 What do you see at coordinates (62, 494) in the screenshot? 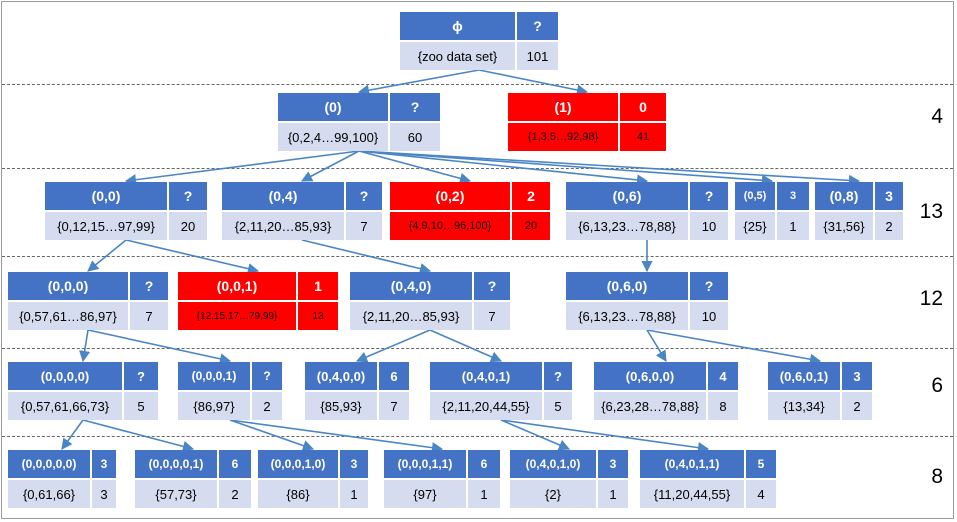
I see `node-data-row: {0,61,66} 3` at bounding box center [62, 494].